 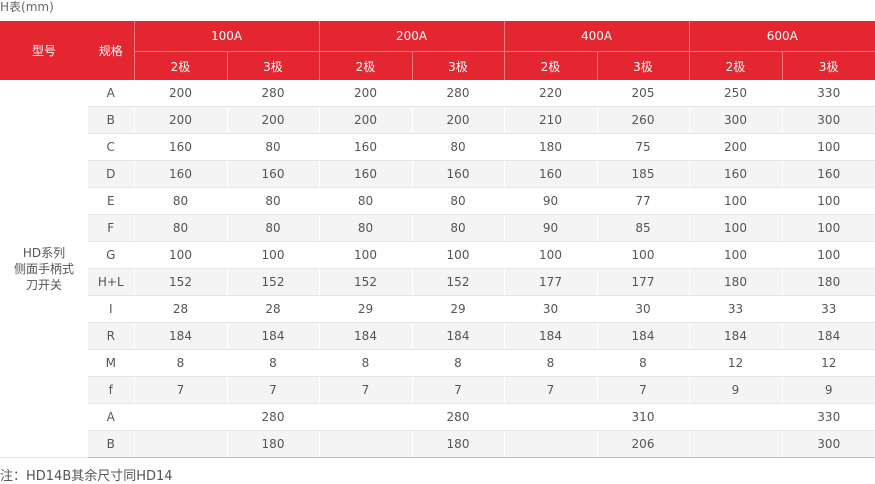 I want to click on value-cell: 205, so click(x=642, y=93).